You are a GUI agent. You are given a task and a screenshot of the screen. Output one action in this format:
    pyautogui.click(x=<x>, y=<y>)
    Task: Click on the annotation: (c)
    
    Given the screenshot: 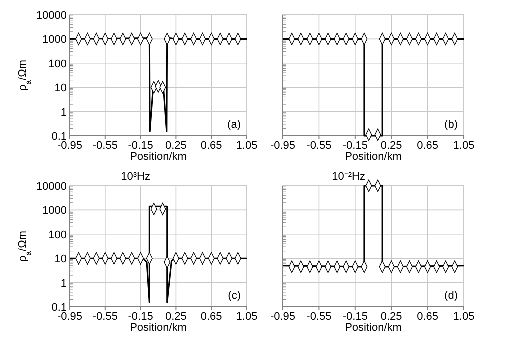 What is the action you would take?
    pyautogui.click(x=234, y=296)
    